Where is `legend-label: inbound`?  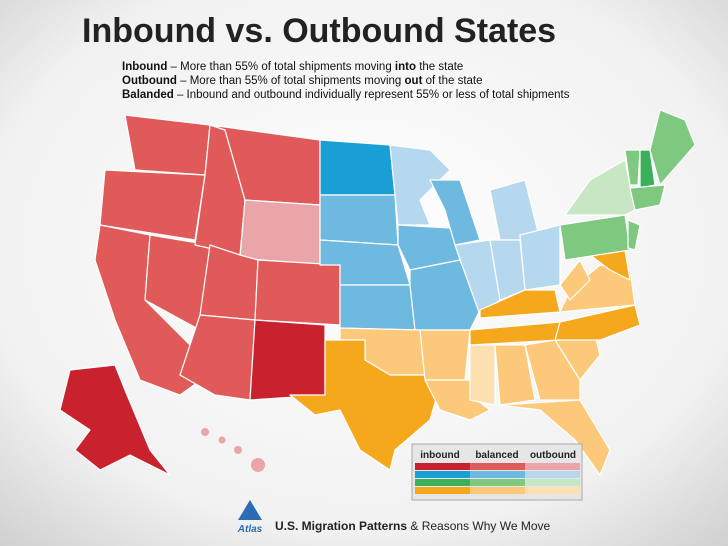 legend-label: inbound is located at coordinates (439, 455).